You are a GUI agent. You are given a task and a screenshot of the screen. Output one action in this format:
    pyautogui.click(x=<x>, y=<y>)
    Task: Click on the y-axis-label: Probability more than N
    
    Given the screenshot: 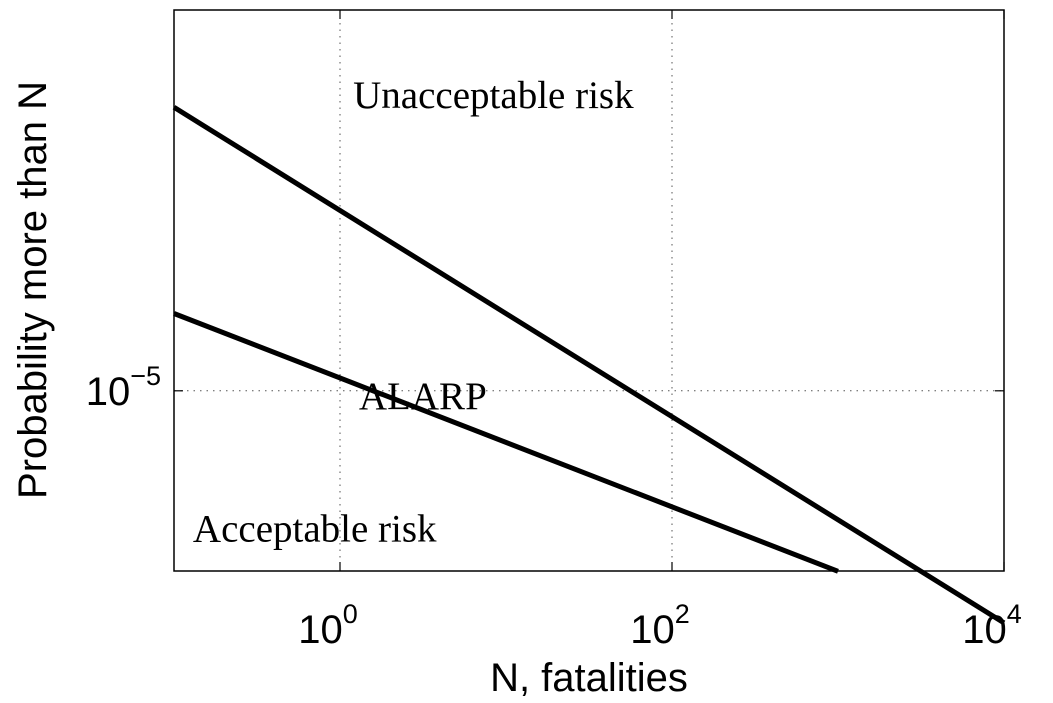 What is the action you would take?
    pyautogui.click(x=33, y=290)
    